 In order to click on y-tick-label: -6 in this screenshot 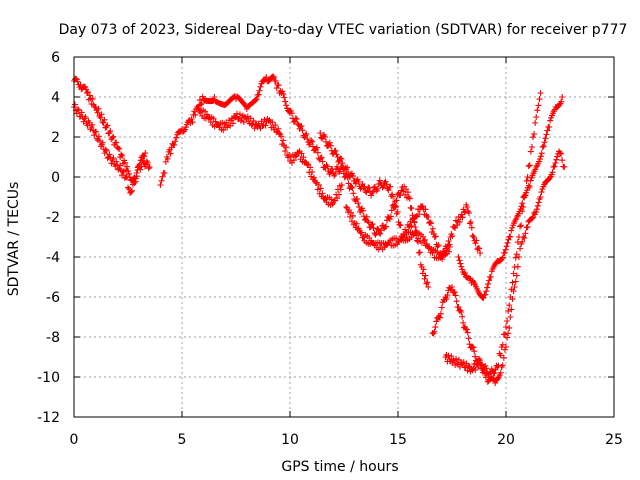, I will do `click(53, 298)`.